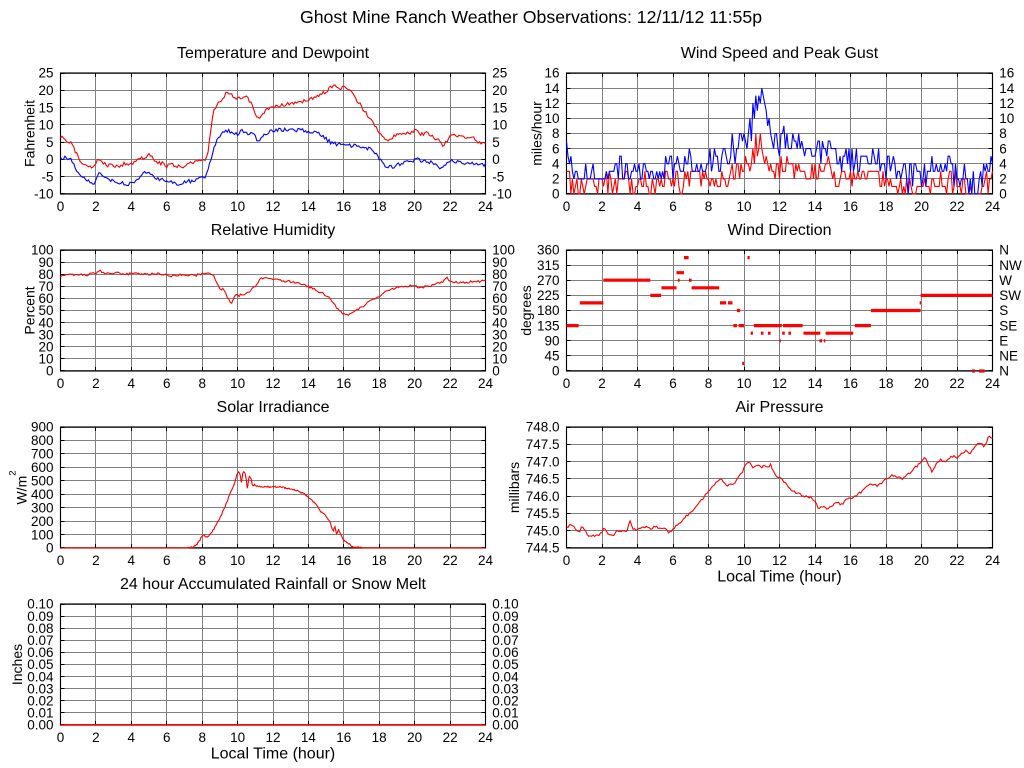 The width and height of the screenshot is (1024, 768). What do you see at coordinates (1003, 340) in the screenshot?
I see `svg-text: E` at bounding box center [1003, 340].